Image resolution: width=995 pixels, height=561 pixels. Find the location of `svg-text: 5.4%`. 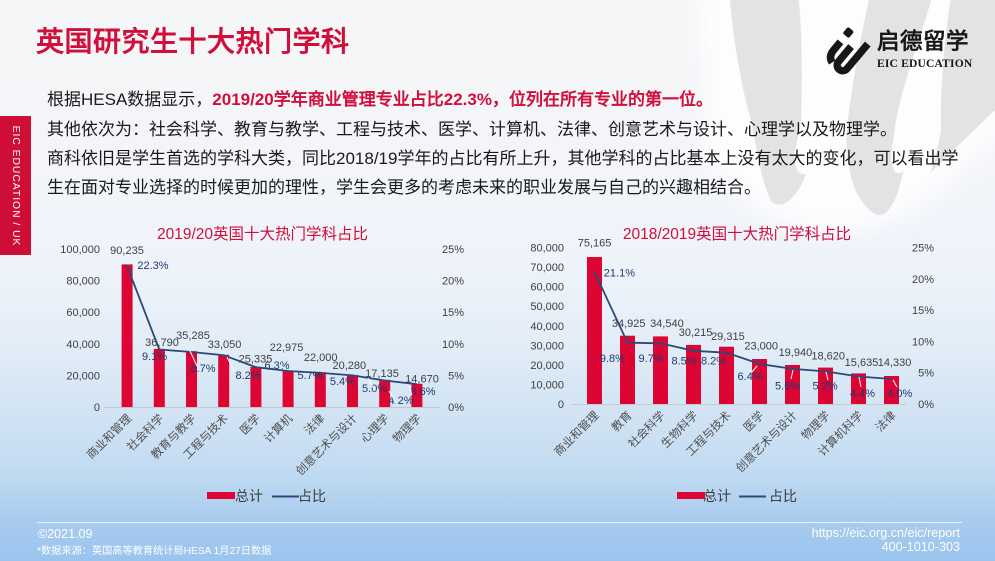

svg-text: 5.4% is located at coordinates (342, 382).